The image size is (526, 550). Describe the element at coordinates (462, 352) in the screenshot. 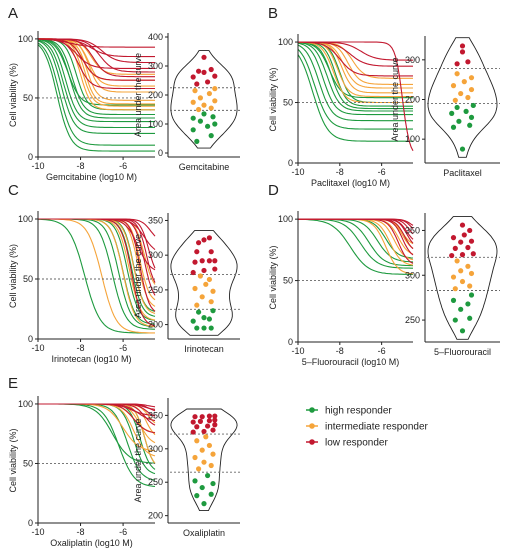

I see `x-axis-title: 5–Fluorouracil` at that location.